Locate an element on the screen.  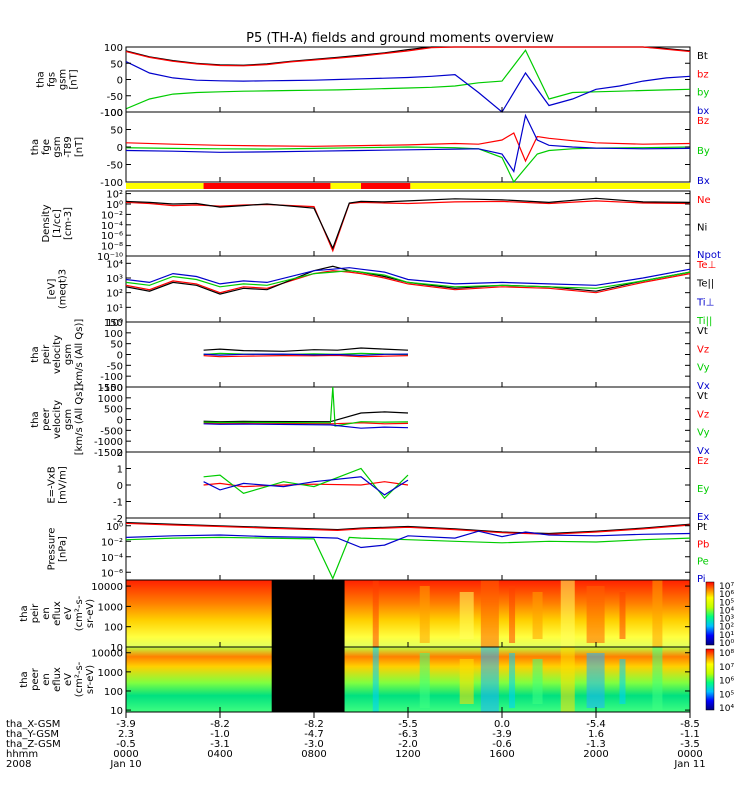
y-tick-label: 1000 is located at coordinates (110, 673).